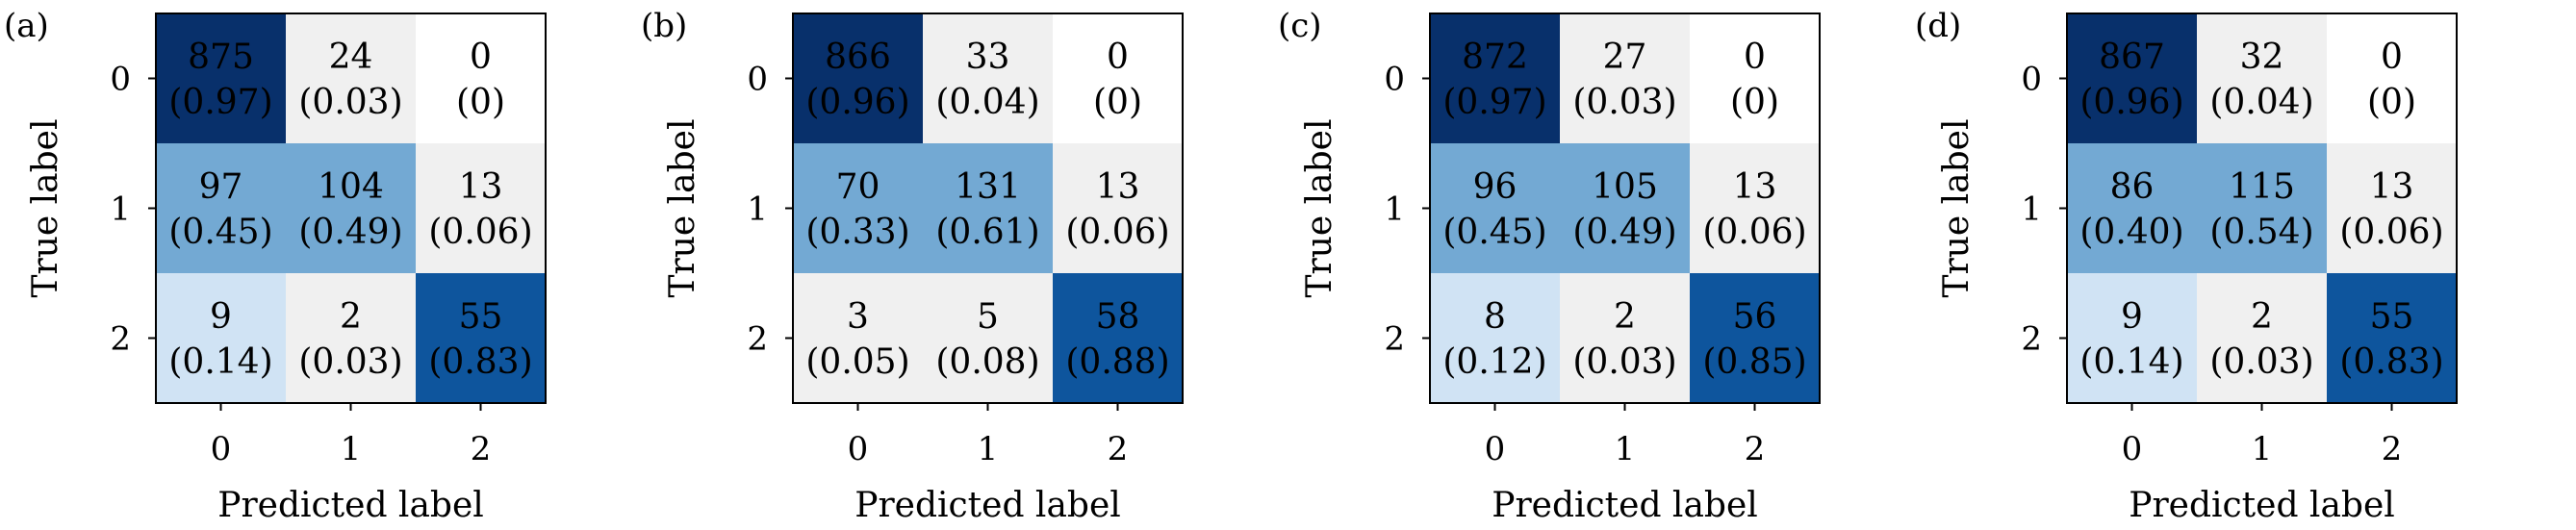  What do you see at coordinates (220, 103) in the screenshot?
I see `cell-ratio-label: (0.97)` at bounding box center [220, 103].